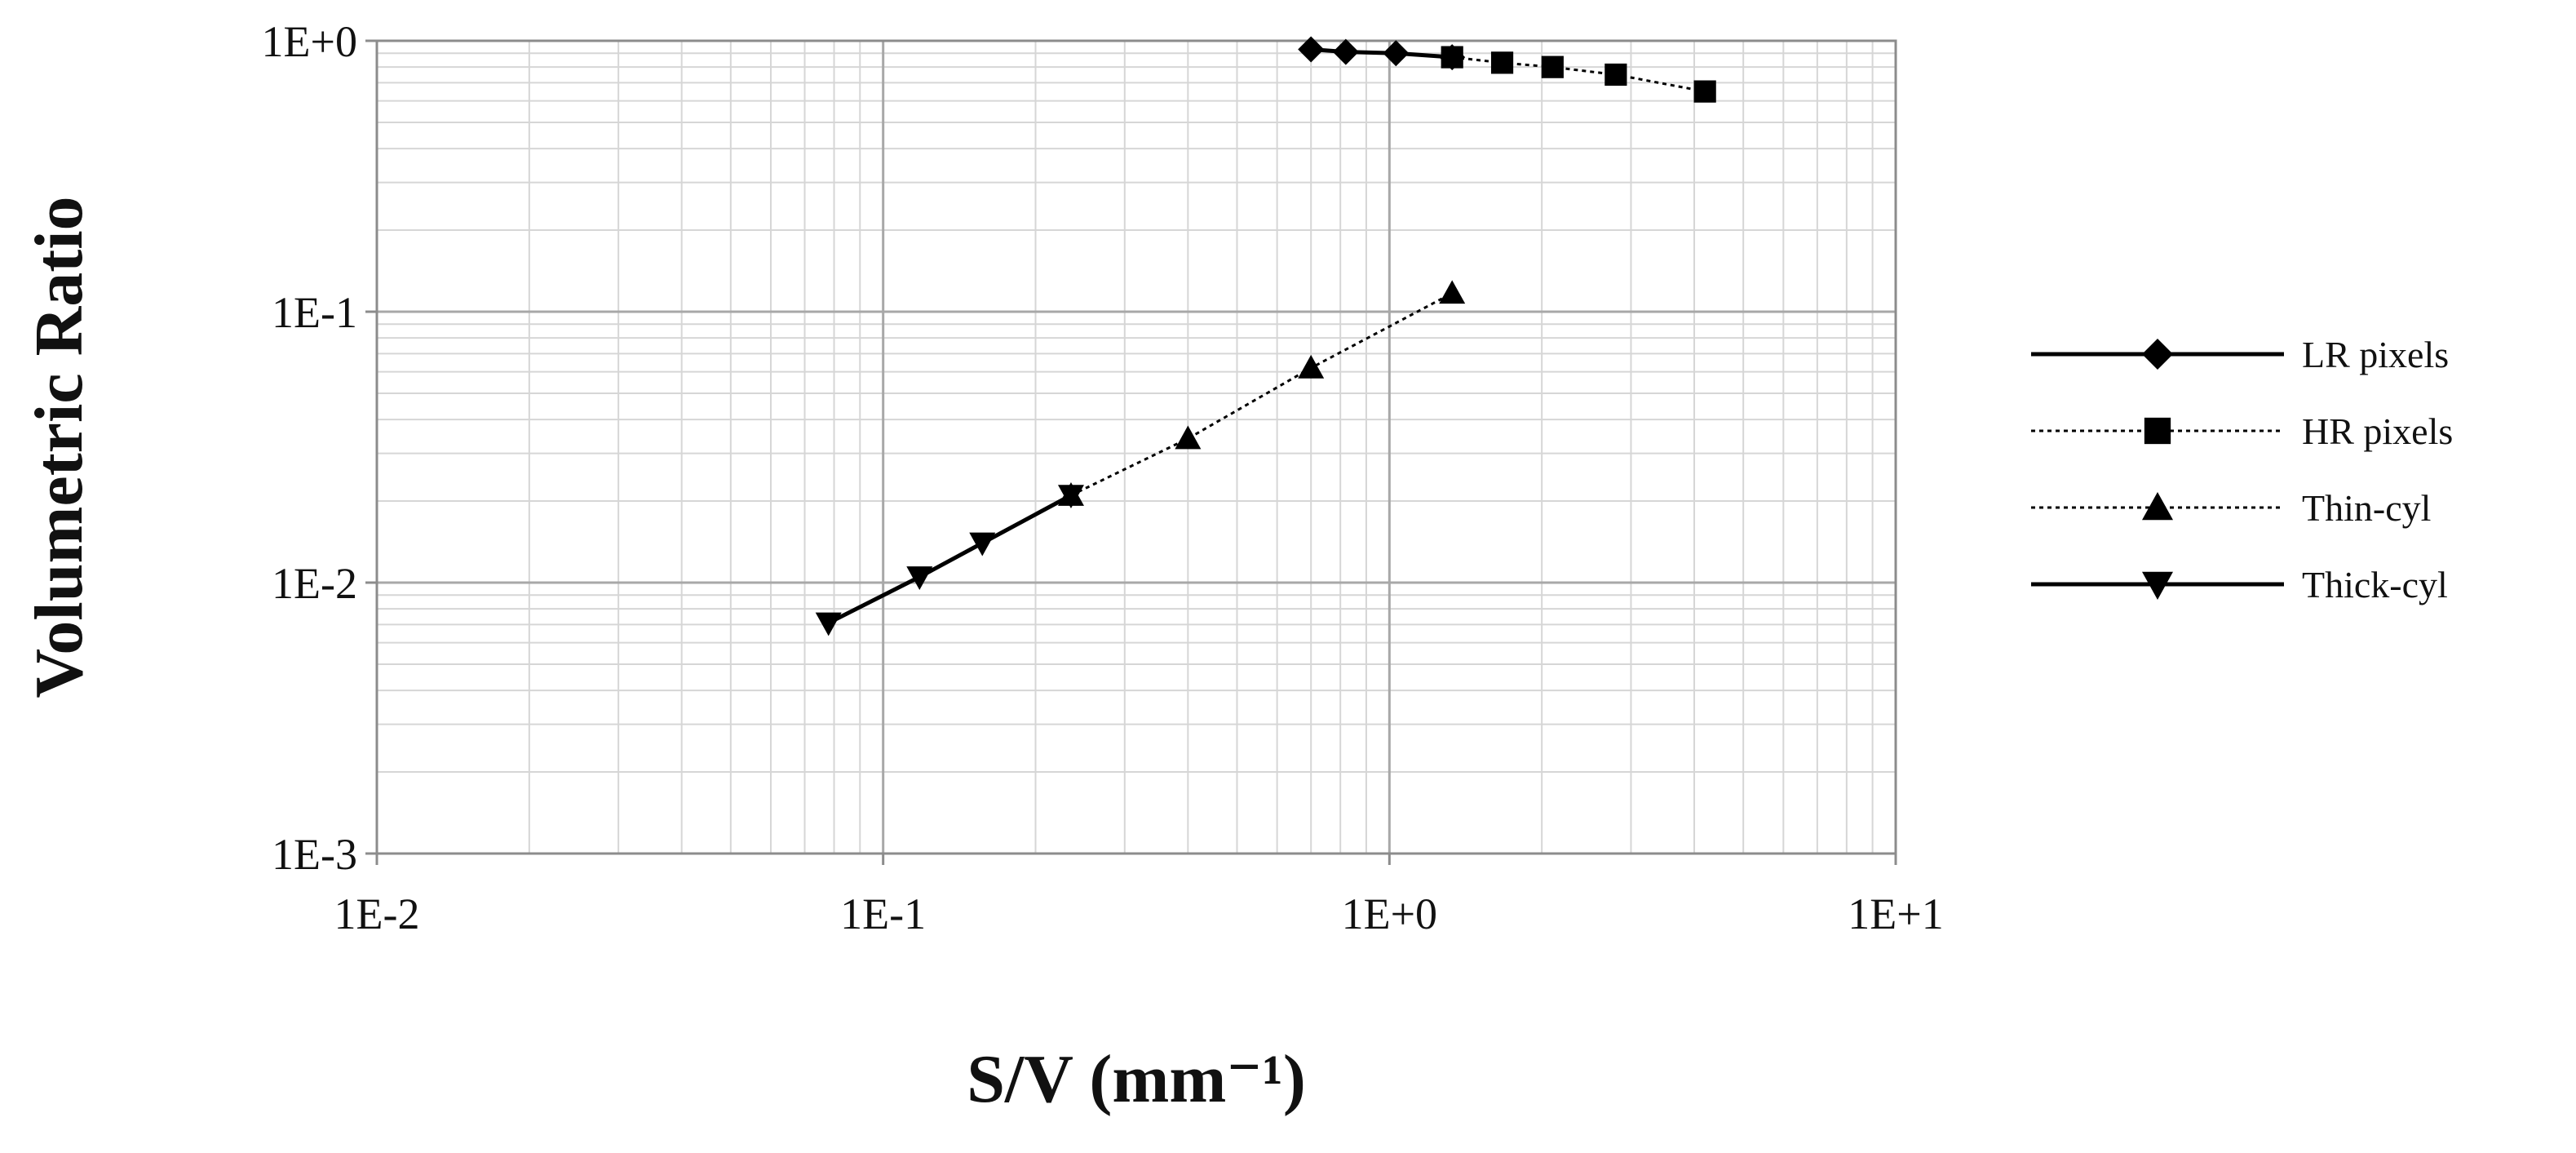  What do you see at coordinates (2157, 506) in the screenshot?
I see `legend-marker-thin-cyl` at bounding box center [2157, 506].